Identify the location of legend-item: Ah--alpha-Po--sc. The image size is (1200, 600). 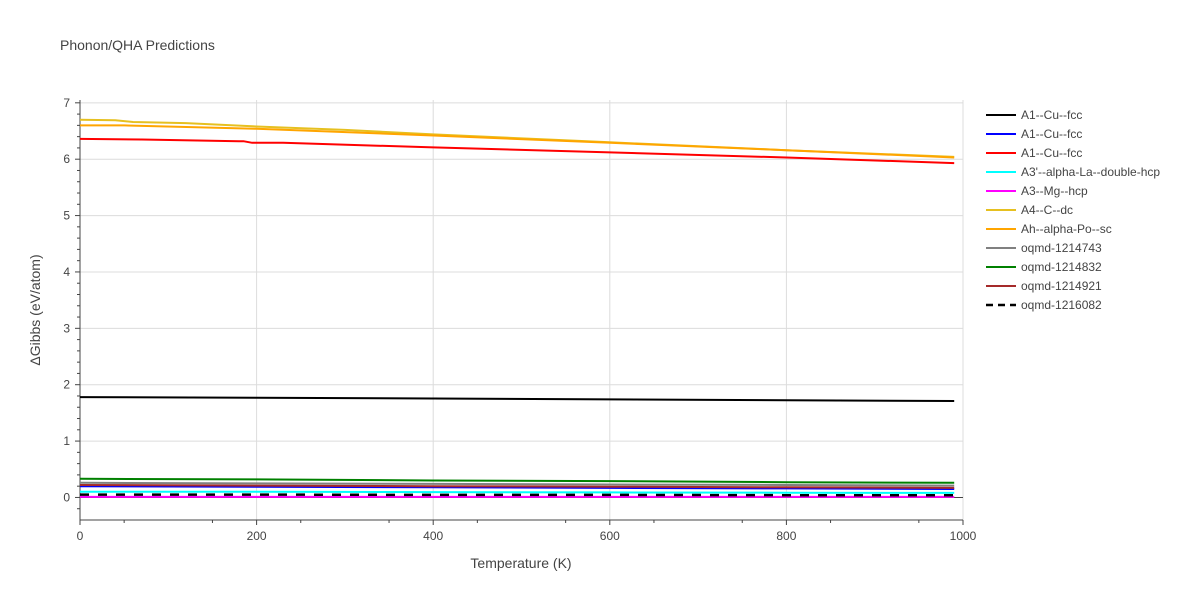
(1049, 229).